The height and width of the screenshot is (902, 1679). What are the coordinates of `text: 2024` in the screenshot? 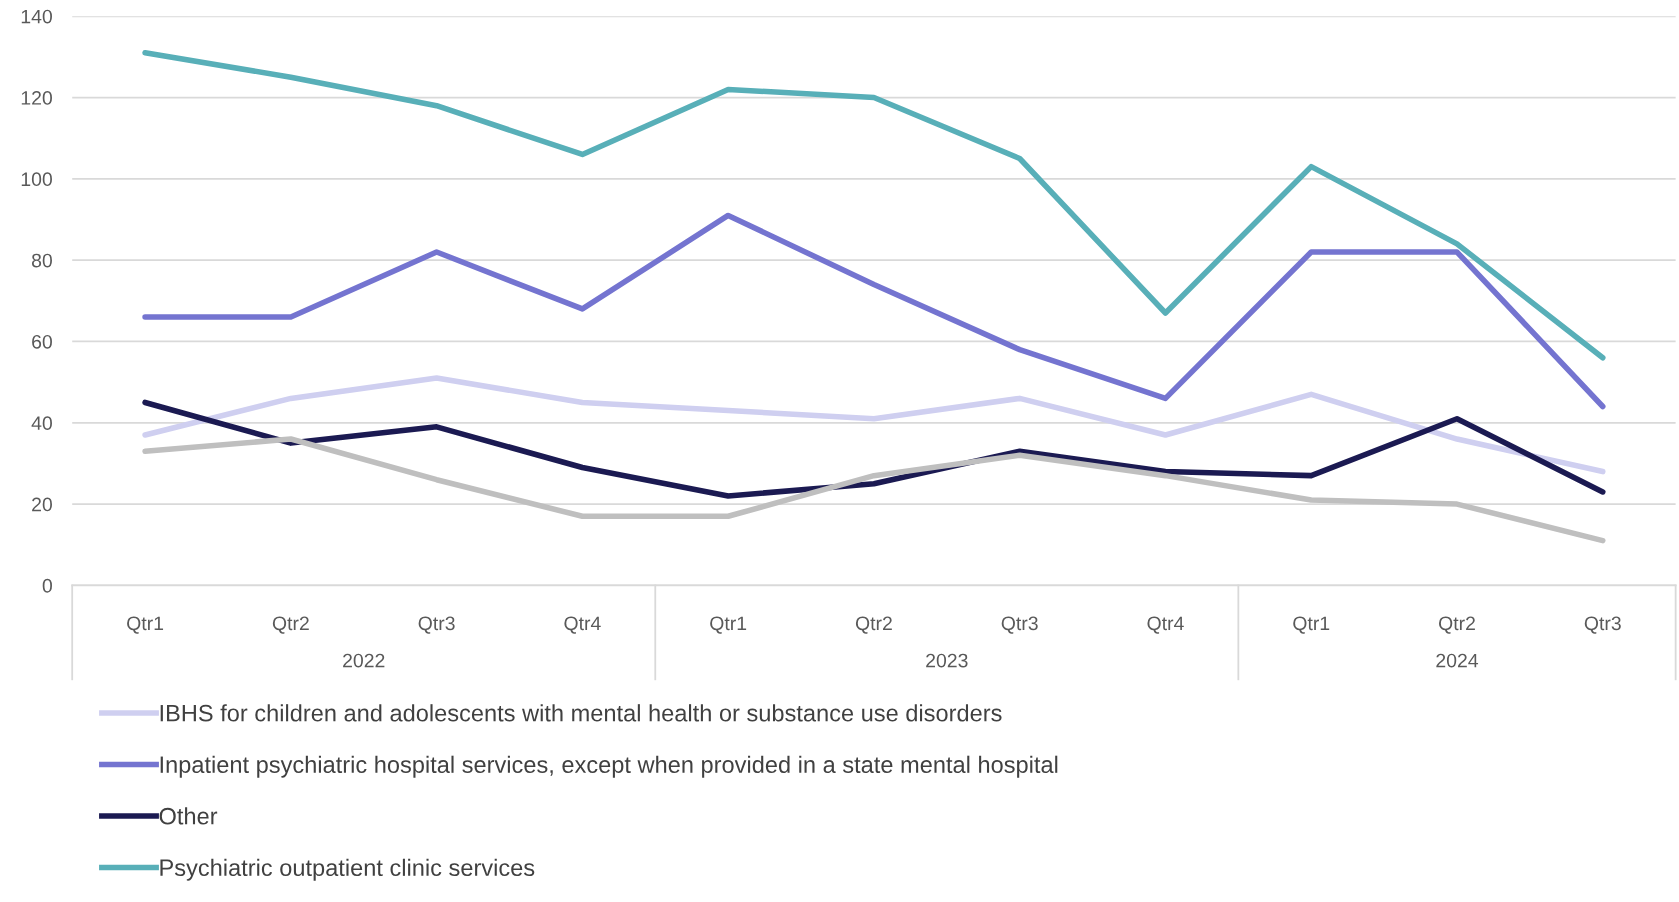 It's located at (1457, 660).